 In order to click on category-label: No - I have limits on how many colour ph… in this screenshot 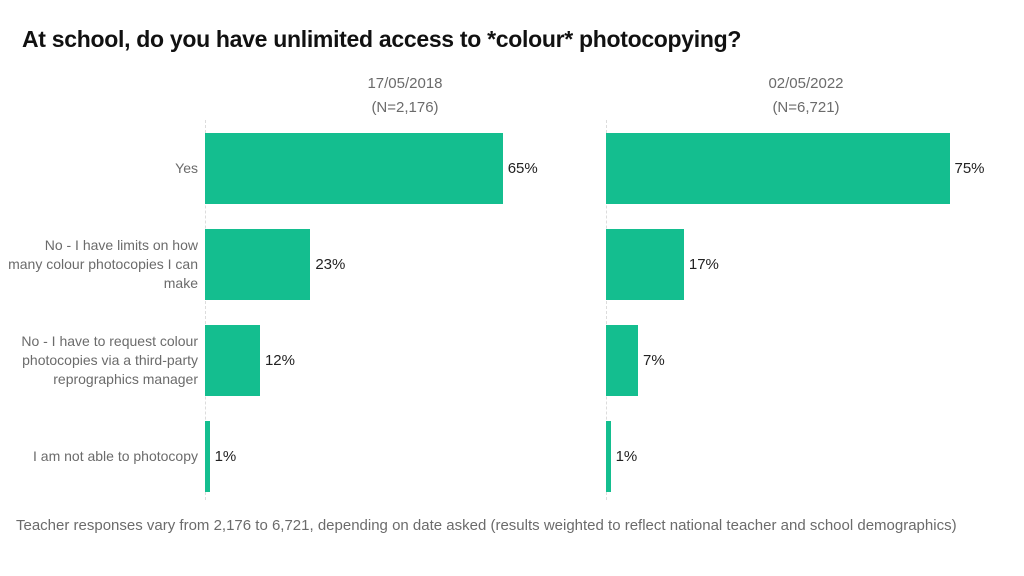, I will do `click(103, 264)`.